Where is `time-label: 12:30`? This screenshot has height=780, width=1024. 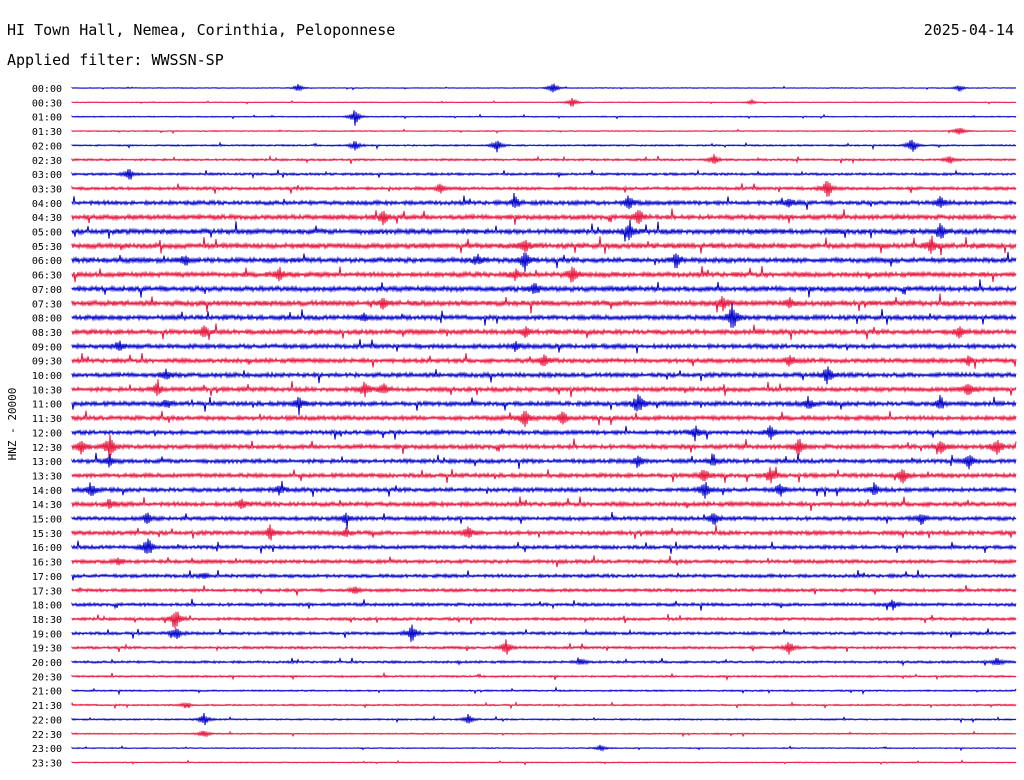
time-label: 12:30 is located at coordinates (47, 448).